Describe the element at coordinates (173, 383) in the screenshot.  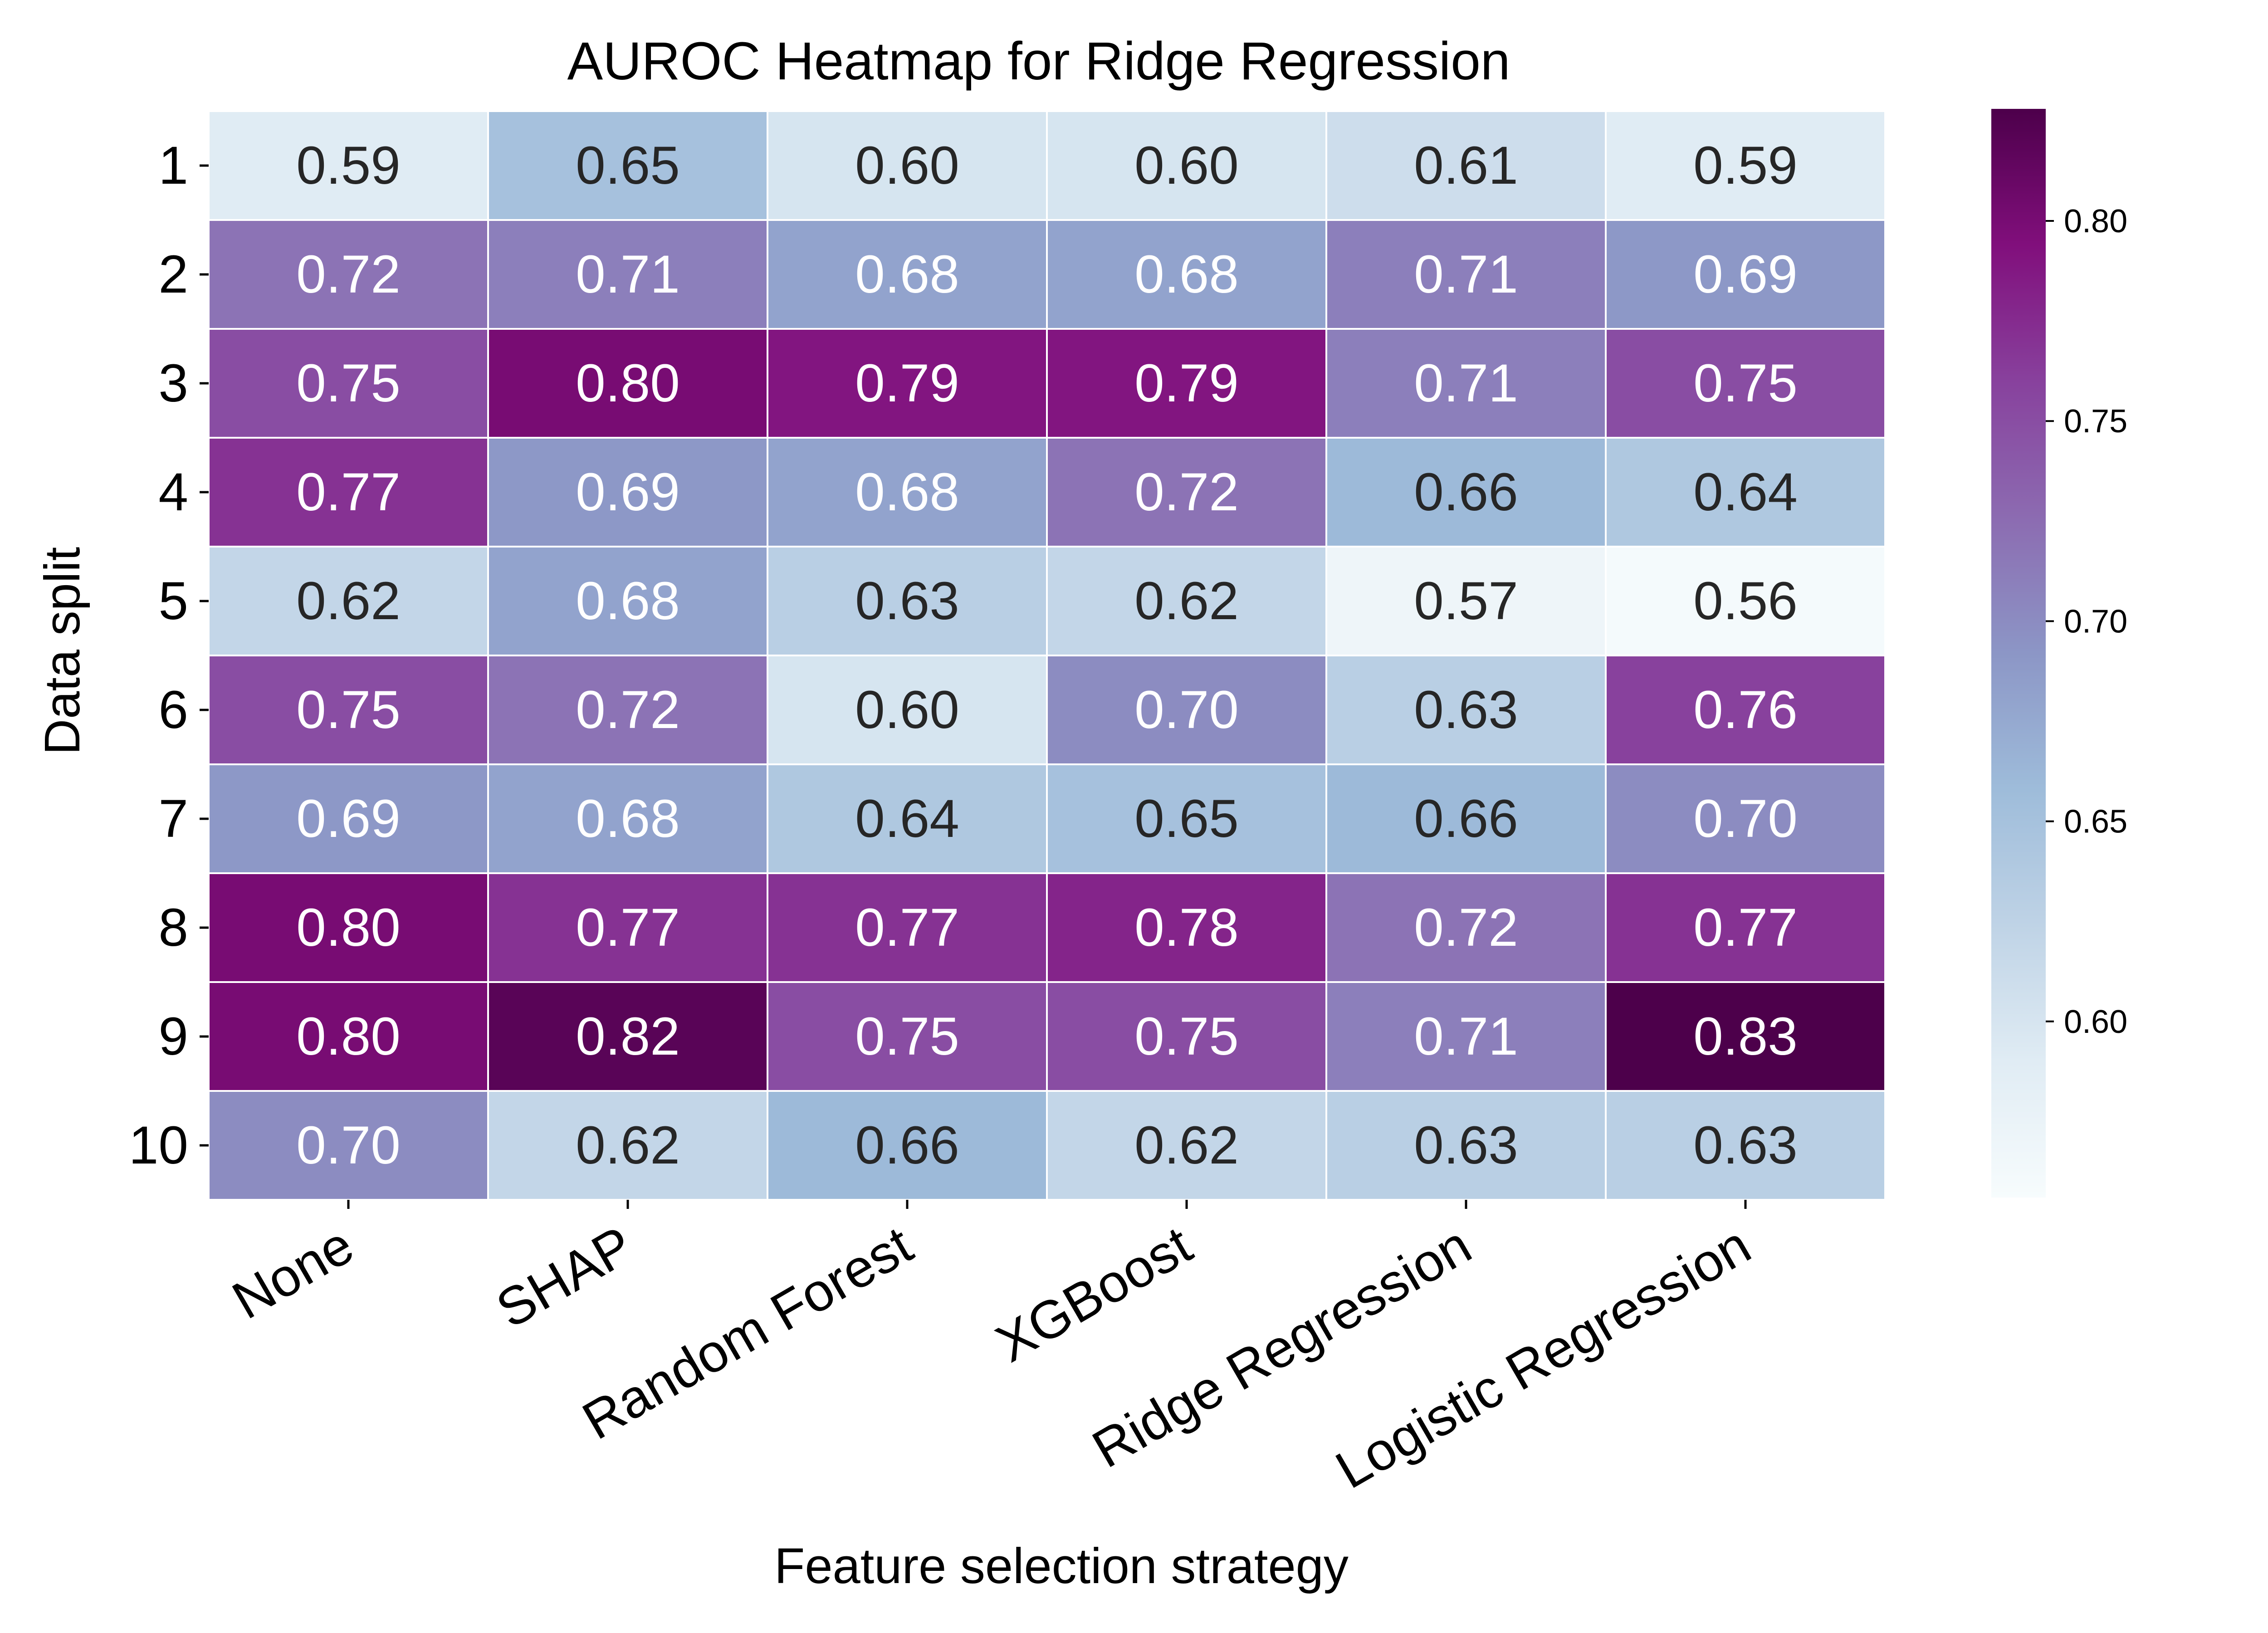
I see `y-tick-label: 3` at that location.